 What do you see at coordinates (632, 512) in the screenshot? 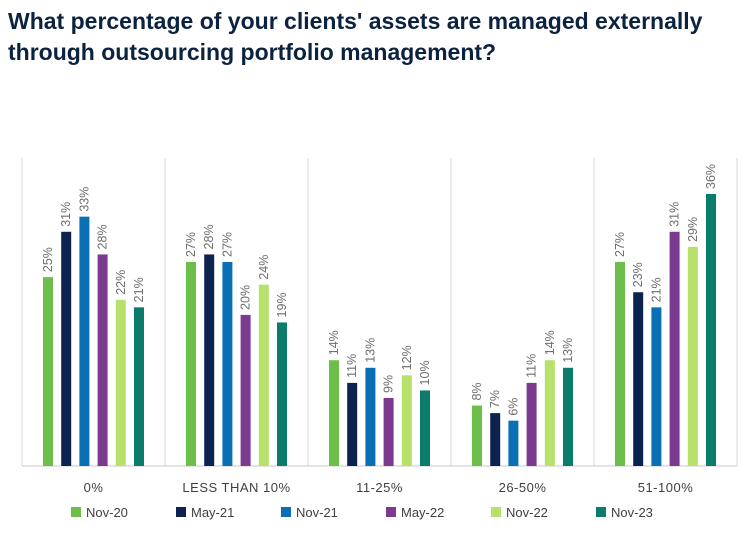
I see `legend-label: Nov-23` at bounding box center [632, 512].